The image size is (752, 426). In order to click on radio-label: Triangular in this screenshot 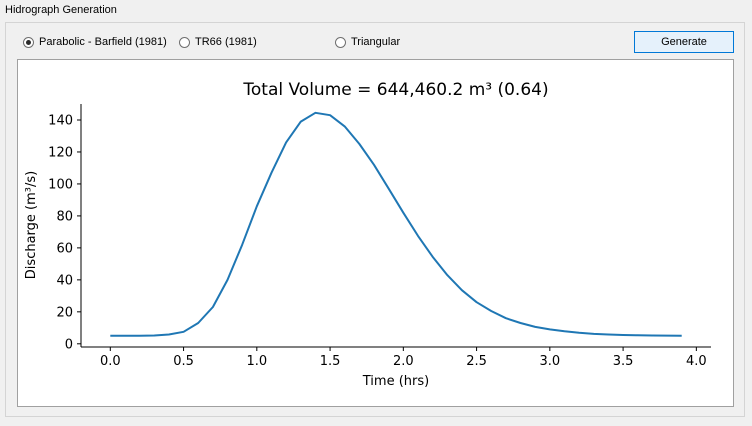, I will do `click(376, 42)`.